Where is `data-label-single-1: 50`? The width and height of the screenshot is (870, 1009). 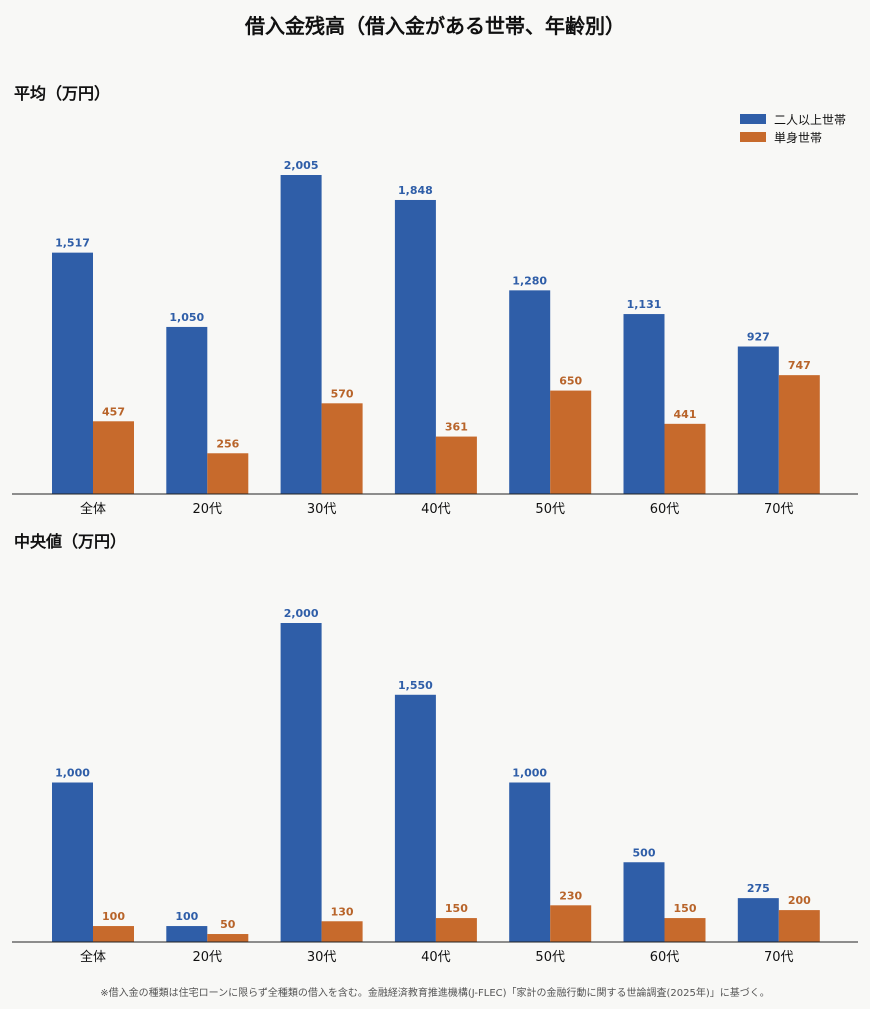
data-label-single-1: 50 is located at coordinates (228, 924).